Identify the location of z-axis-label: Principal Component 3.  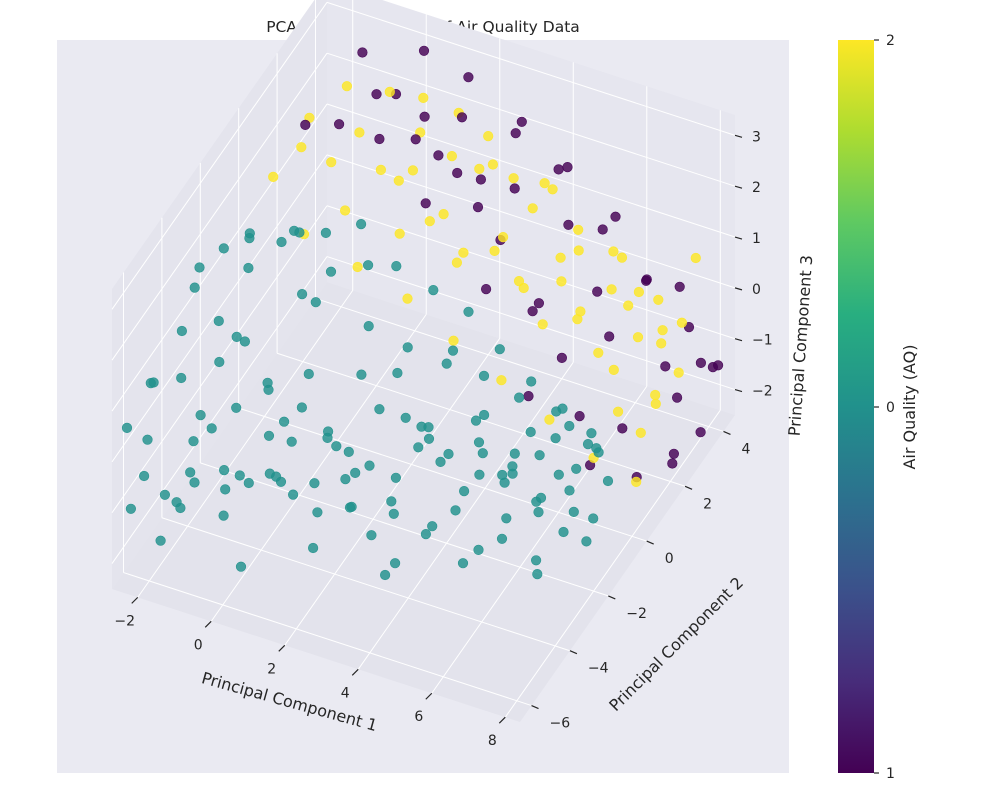
(801, 345).